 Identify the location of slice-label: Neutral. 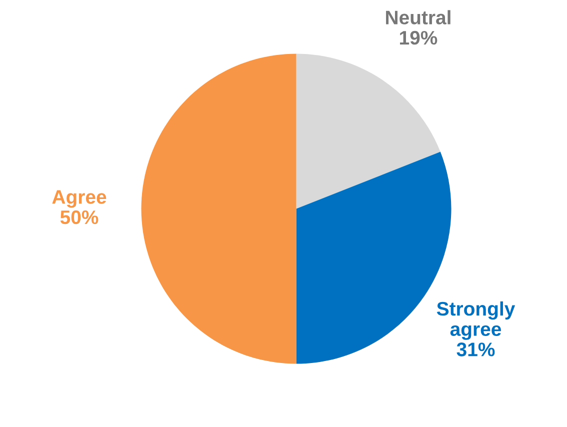
(418, 17).